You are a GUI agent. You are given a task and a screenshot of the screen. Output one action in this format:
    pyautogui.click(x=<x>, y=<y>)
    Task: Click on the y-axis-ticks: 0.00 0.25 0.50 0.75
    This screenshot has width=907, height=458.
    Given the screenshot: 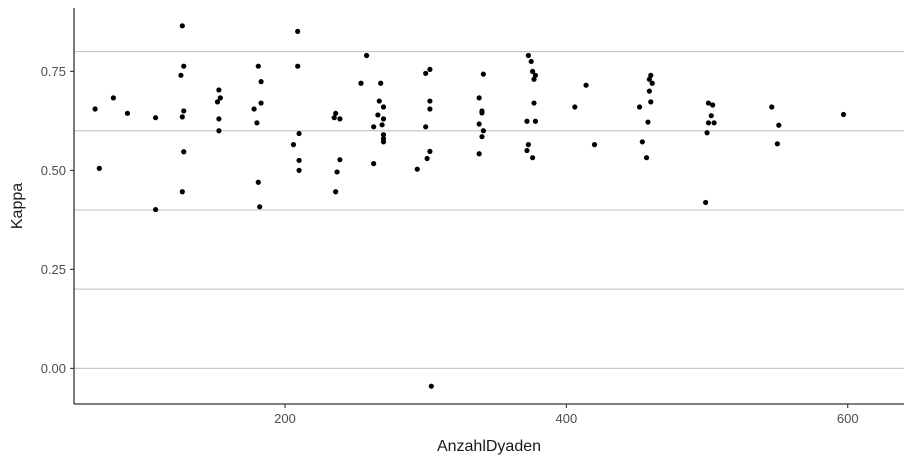 What is the action you would take?
    pyautogui.click(x=57, y=220)
    